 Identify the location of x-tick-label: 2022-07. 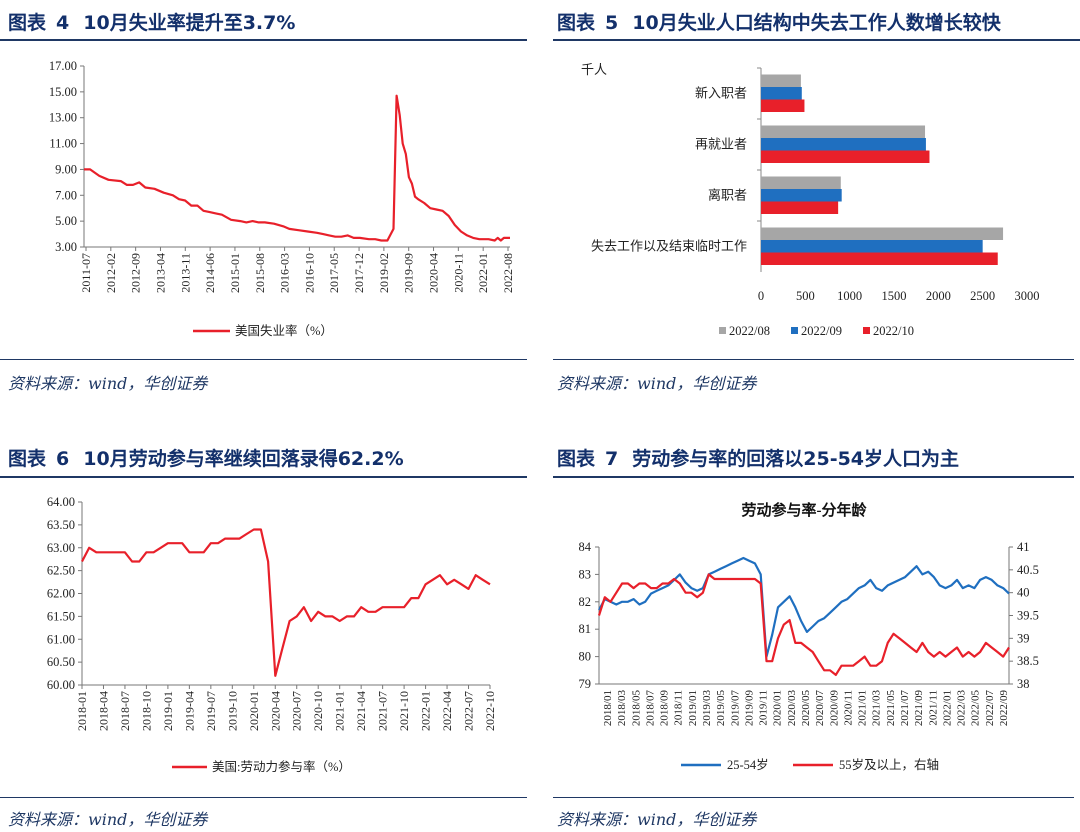
(469, 711).